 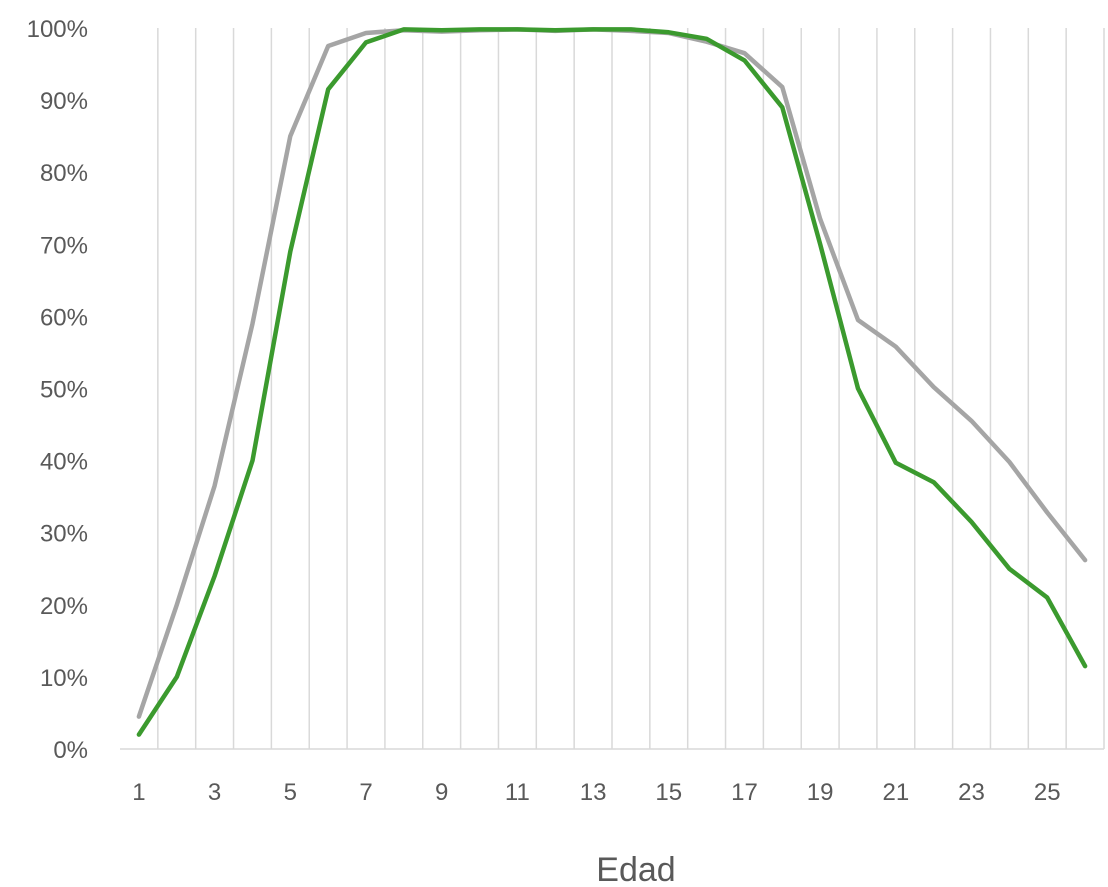 I want to click on x-tick-label: 25, so click(x=1047, y=792).